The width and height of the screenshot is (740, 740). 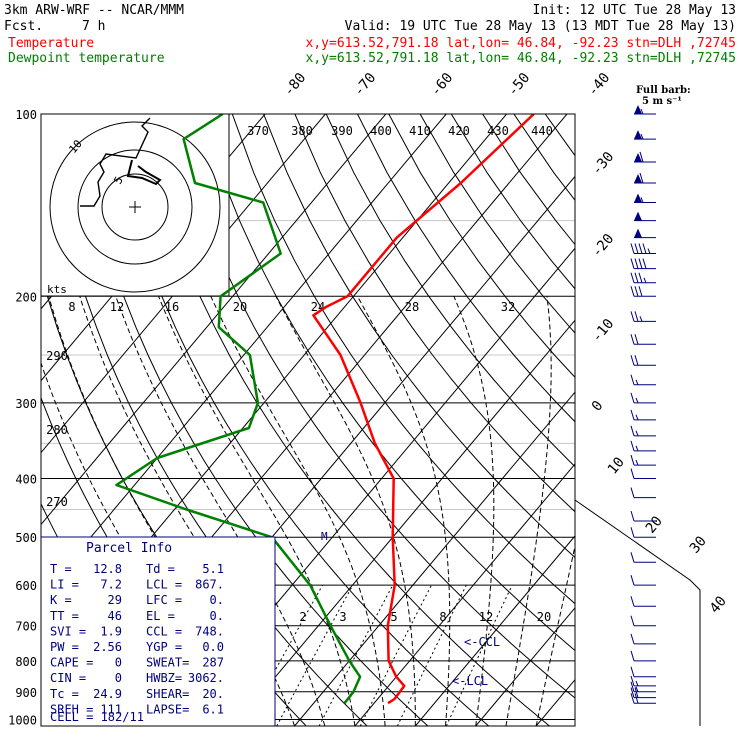 I want to click on isotherm-label: -70, so click(x=365, y=85).